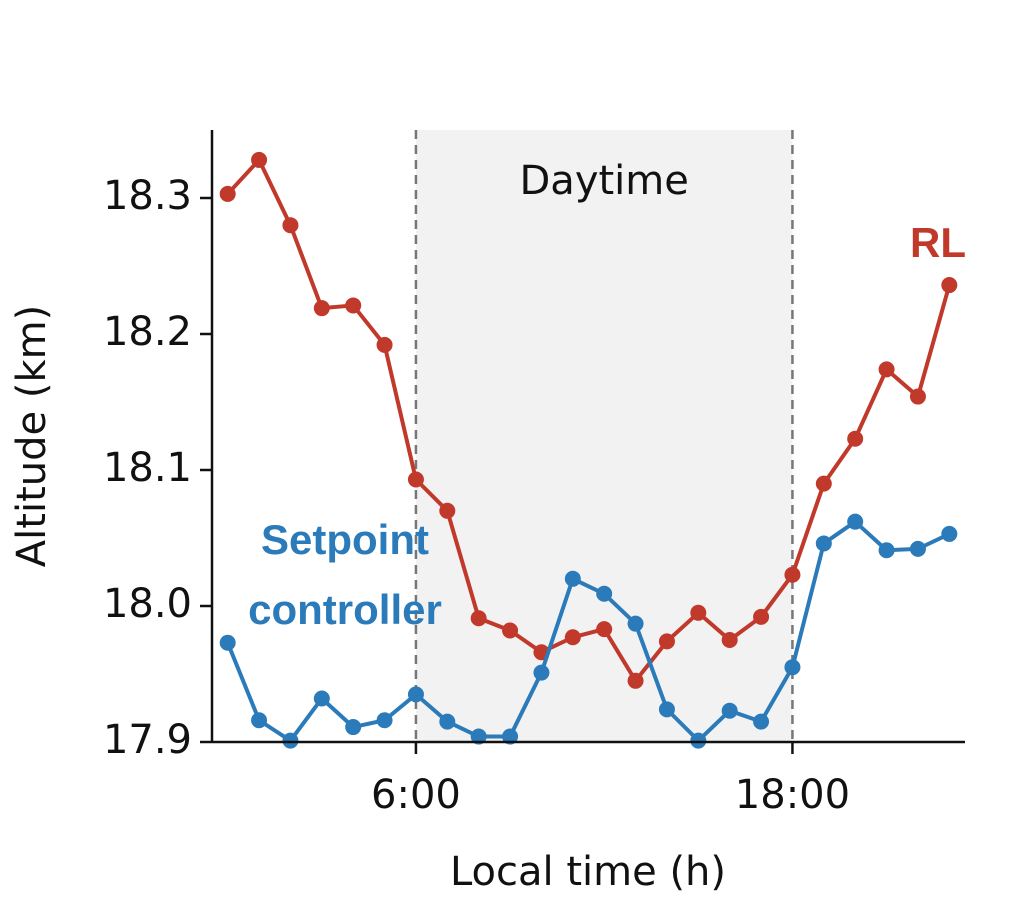 The width and height of the screenshot is (1012, 908). I want to click on y-tick-label: 18.1, so click(147, 468).